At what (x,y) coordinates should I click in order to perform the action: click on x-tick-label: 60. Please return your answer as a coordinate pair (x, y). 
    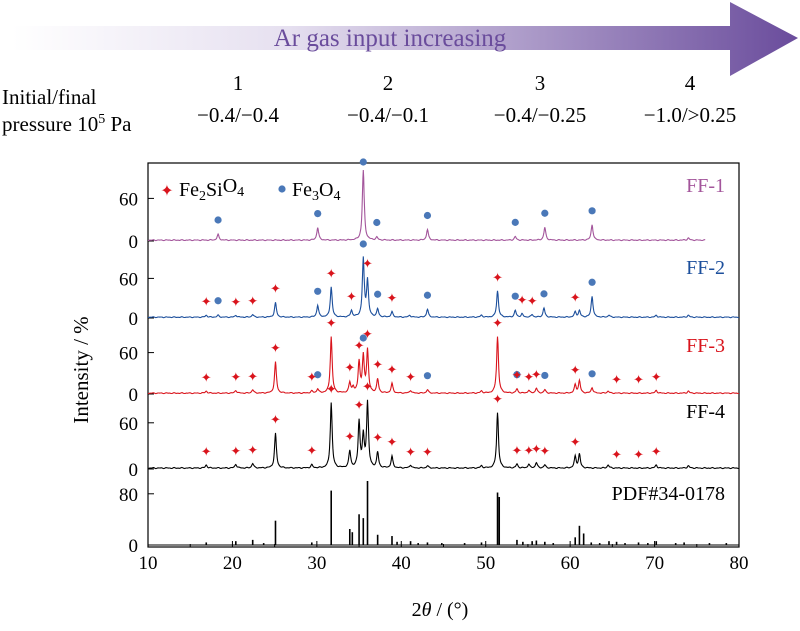
    Looking at the image, I should click on (570, 563).